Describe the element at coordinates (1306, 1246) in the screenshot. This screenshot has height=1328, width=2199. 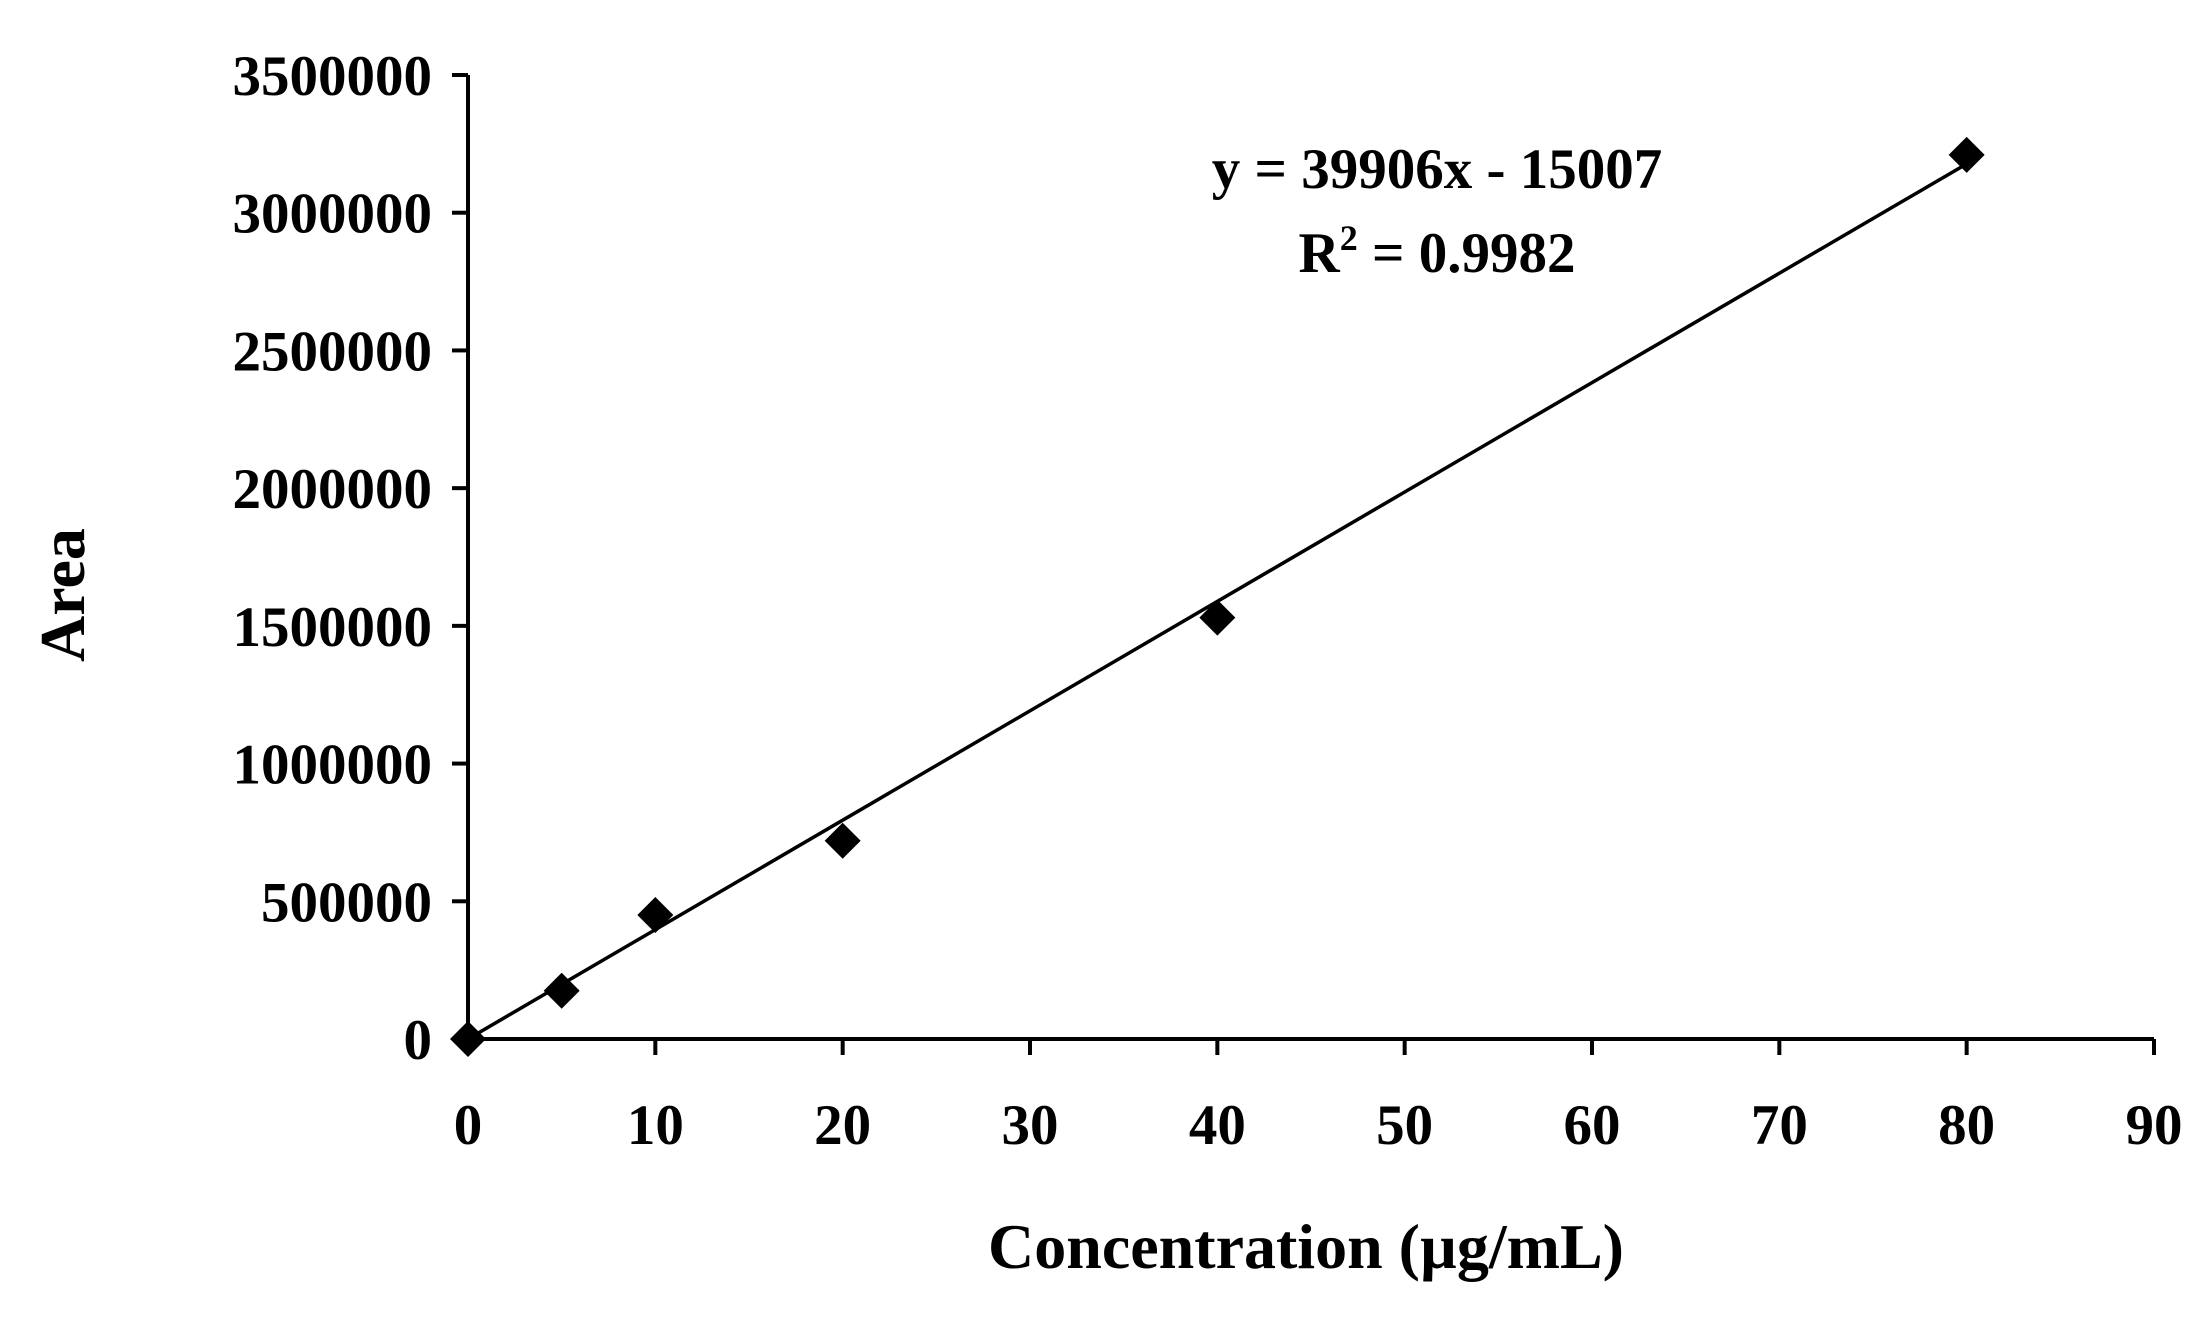
I see `x-axis-title: Concentration (µg/mL)` at that location.